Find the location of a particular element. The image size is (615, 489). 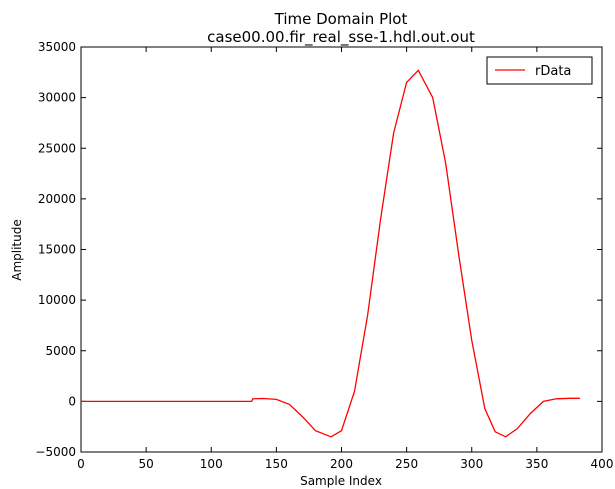

y-tick-label: −5000 is located at coordinates (55, 452).